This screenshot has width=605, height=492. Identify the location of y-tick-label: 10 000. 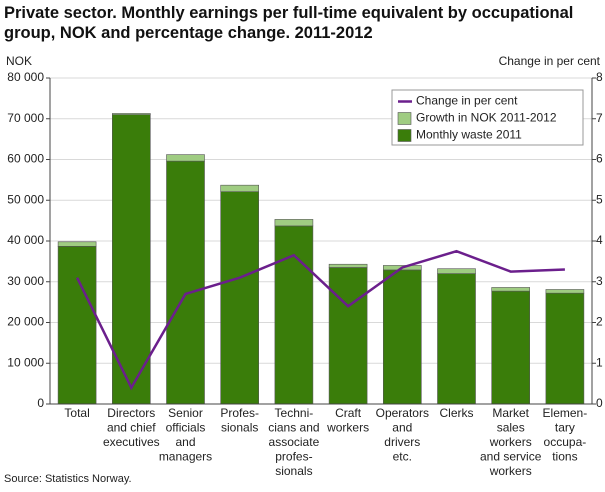
(25, 362).